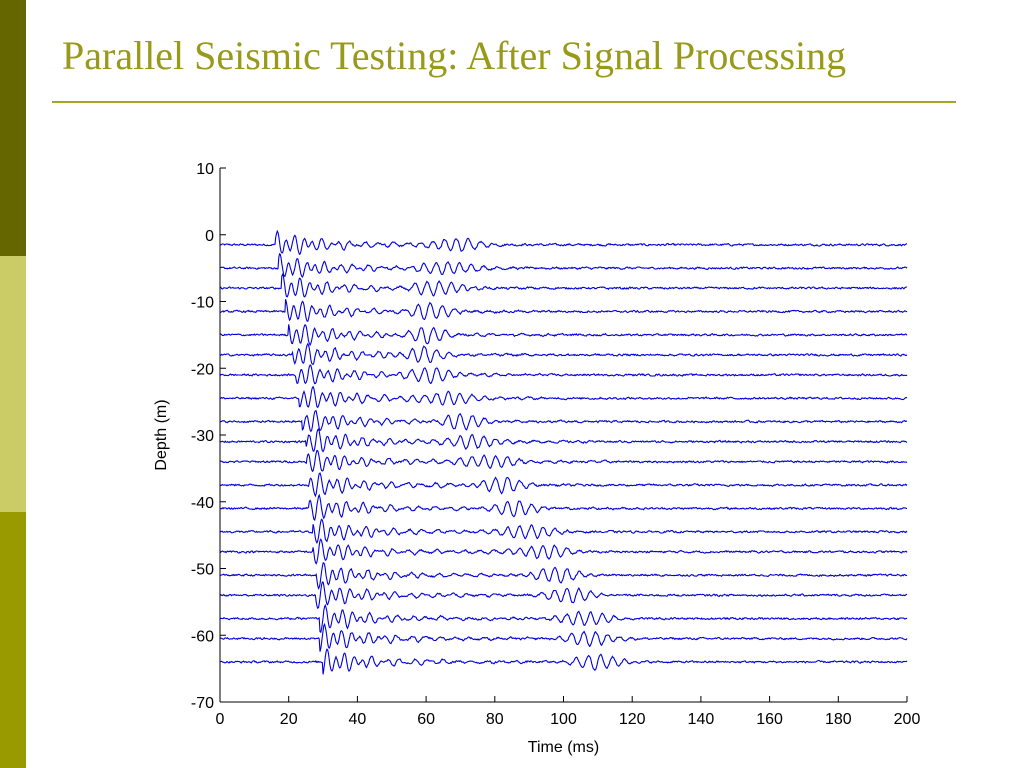 Image resolution: width=1024 pixels, height=768 pixels. I want to click on x-tick-label: 140, so click(701, 719).